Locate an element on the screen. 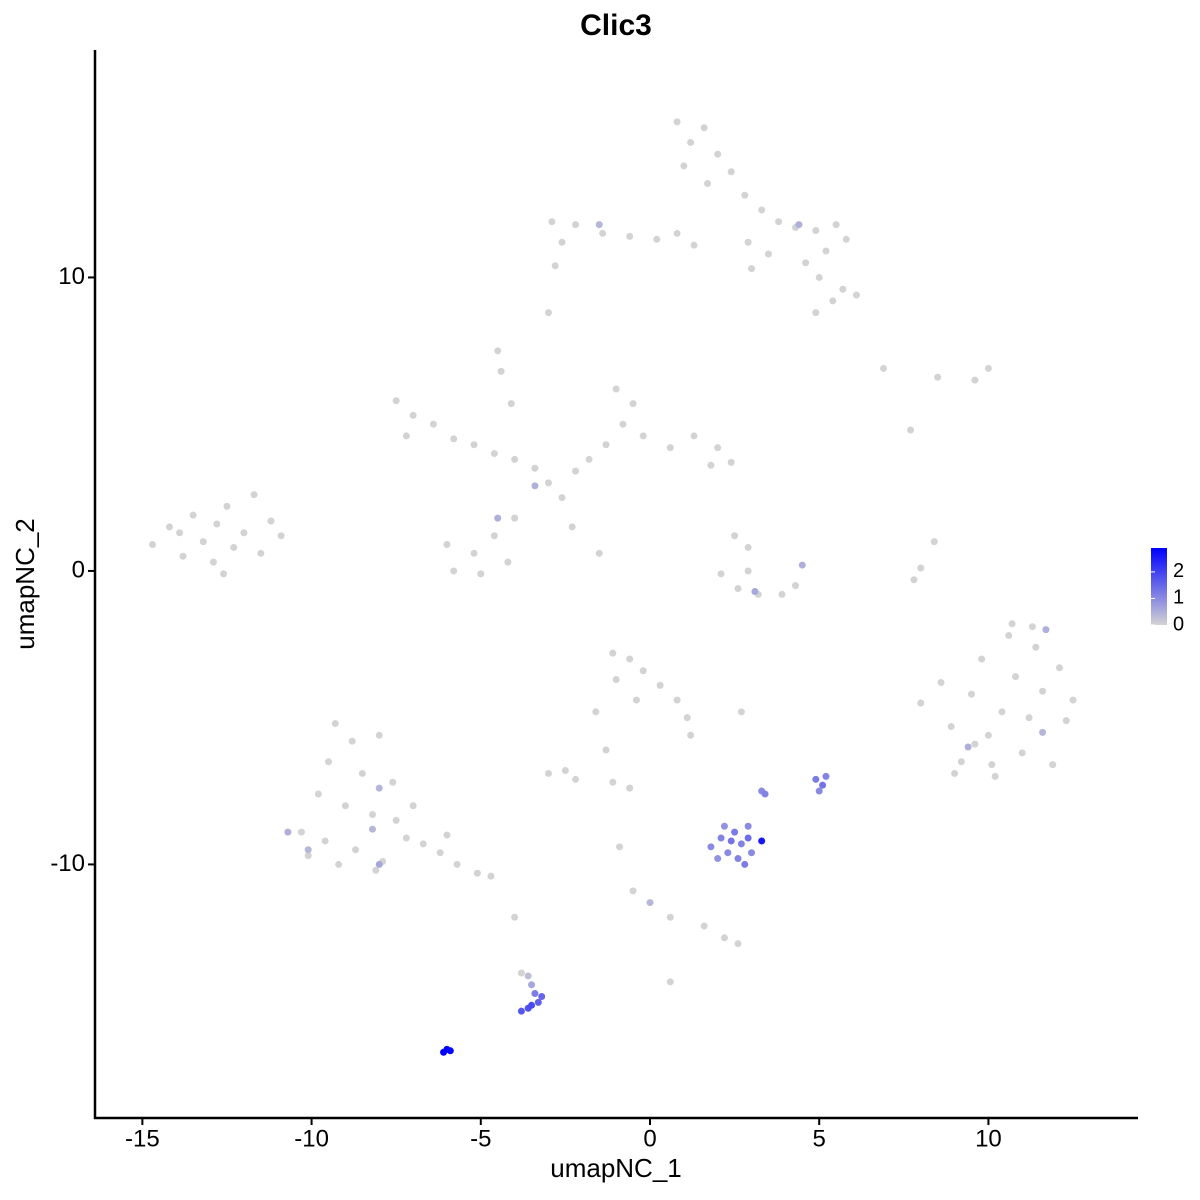 Image resolution: width=1200 pixels, height=1200 pixels. x-tick-label: -10 is located at coordinates (311, 1138).